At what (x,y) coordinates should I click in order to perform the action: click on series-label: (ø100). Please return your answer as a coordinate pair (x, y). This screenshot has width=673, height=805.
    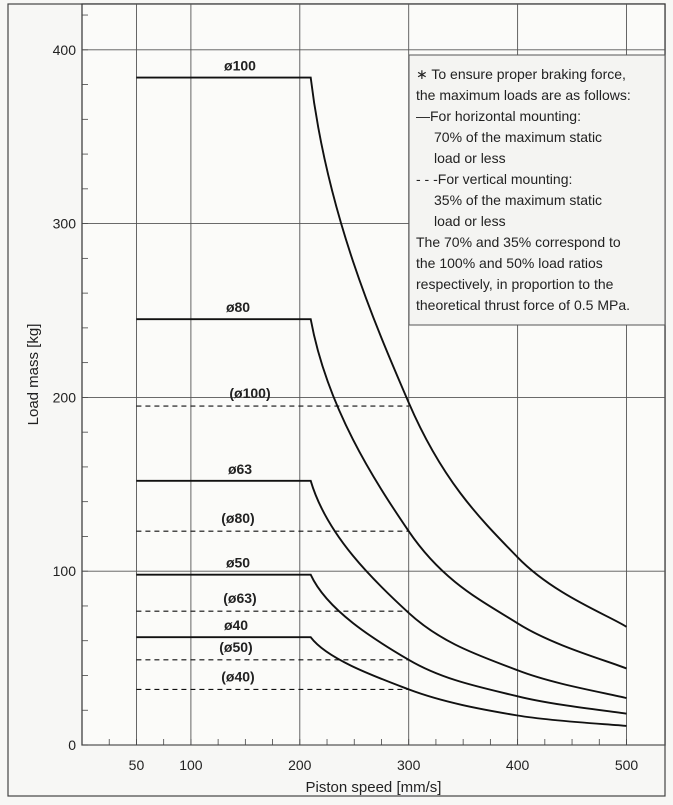
    Looking at the image, I should click on (249, 393).